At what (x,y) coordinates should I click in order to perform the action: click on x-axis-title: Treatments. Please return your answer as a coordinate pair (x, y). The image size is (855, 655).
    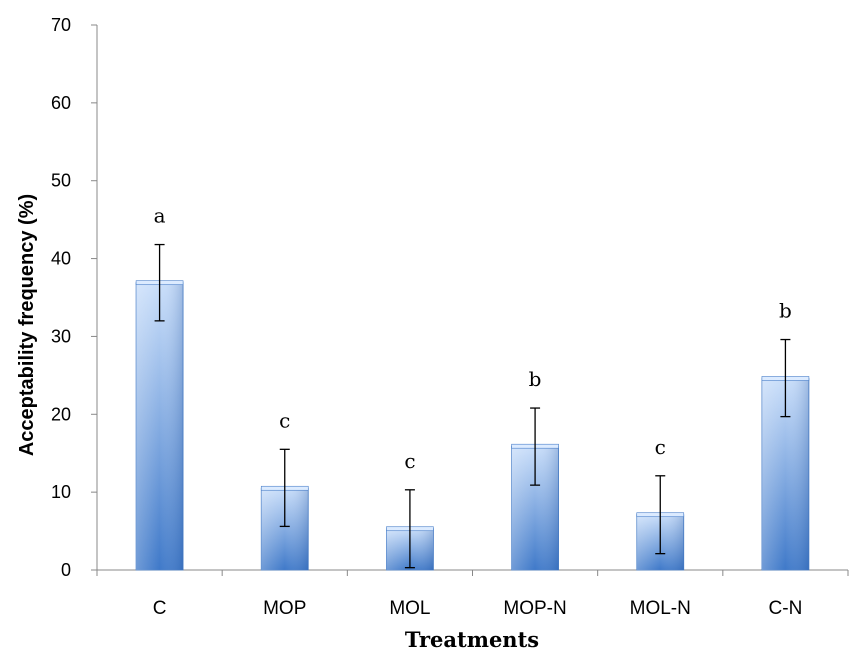
    Looking at the image, I should click on (472, 639).